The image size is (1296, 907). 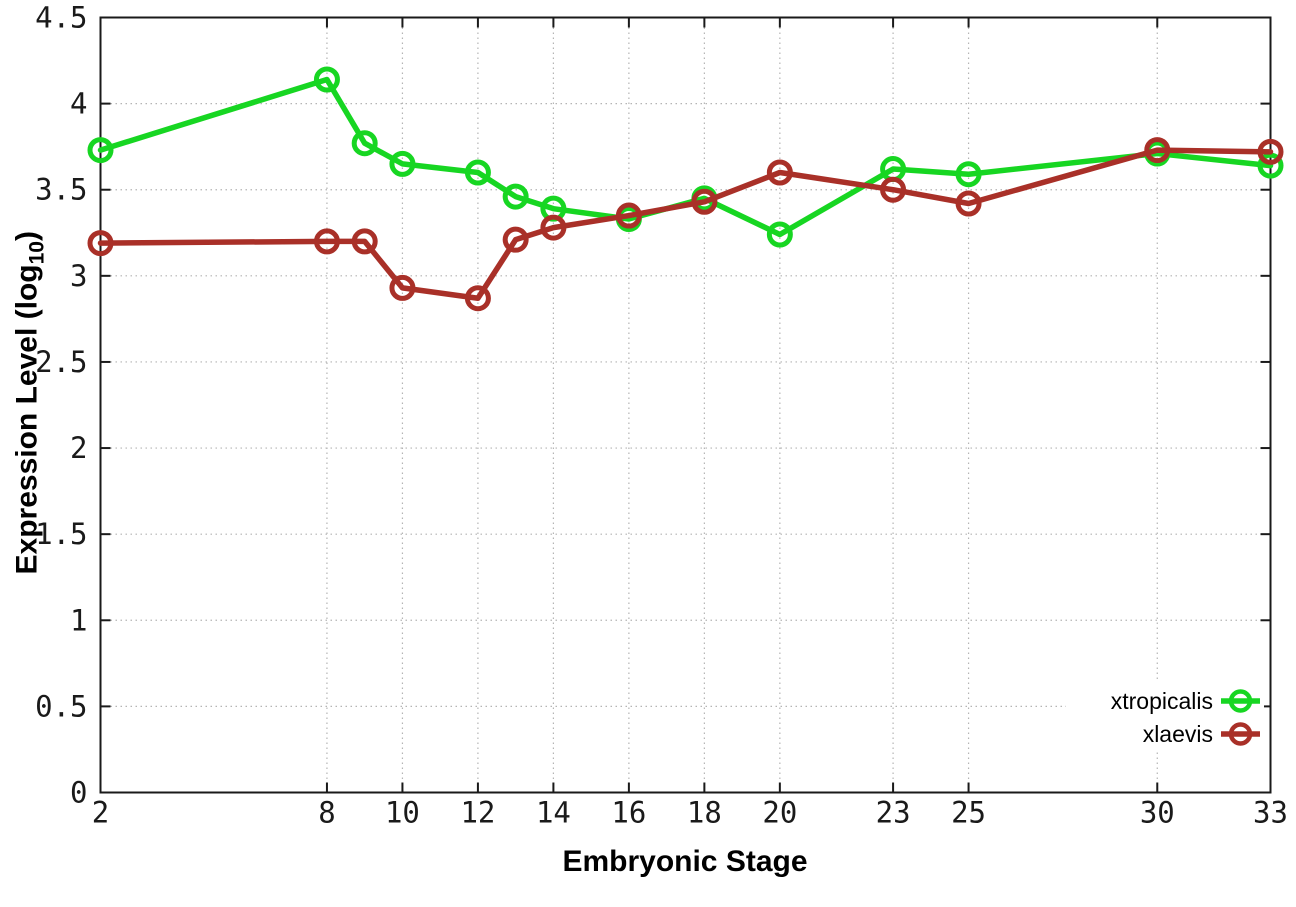 What do you see at coordinates (1162, 701) in the screenshot?
I see `legend-label-xtropicalis: xtropicalis` at bounding box center [1162, 701].